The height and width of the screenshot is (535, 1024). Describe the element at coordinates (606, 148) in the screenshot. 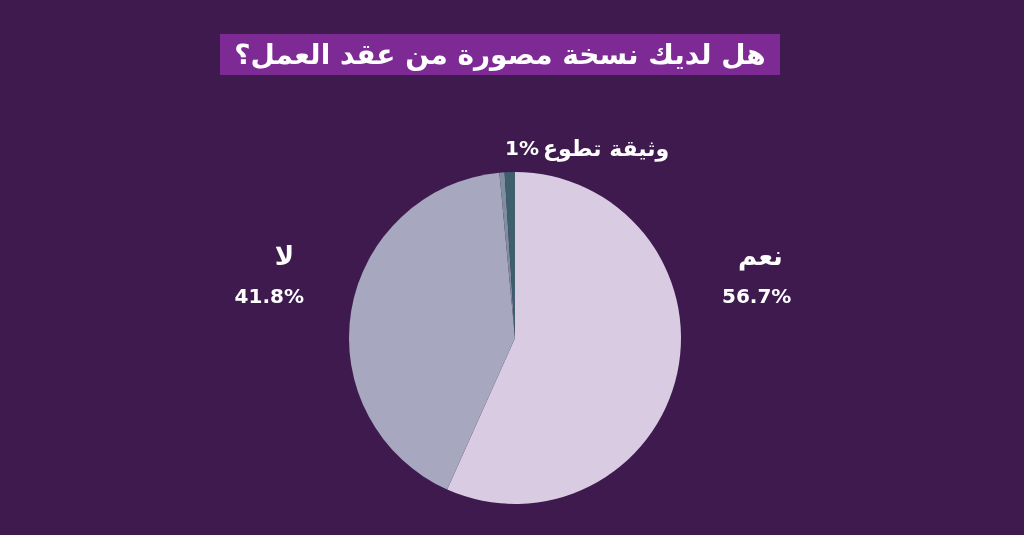

I see `slice-label: وثيقة تطوع` at that location.